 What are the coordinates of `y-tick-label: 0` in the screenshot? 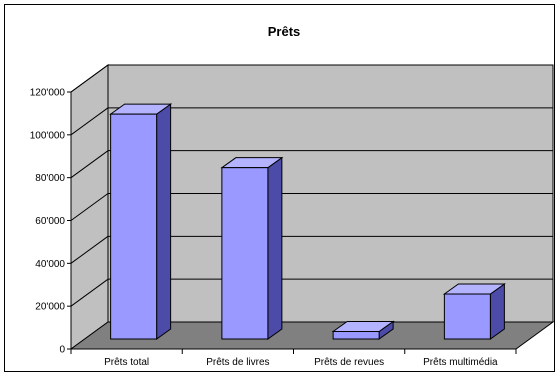 It's located at (62, 350).